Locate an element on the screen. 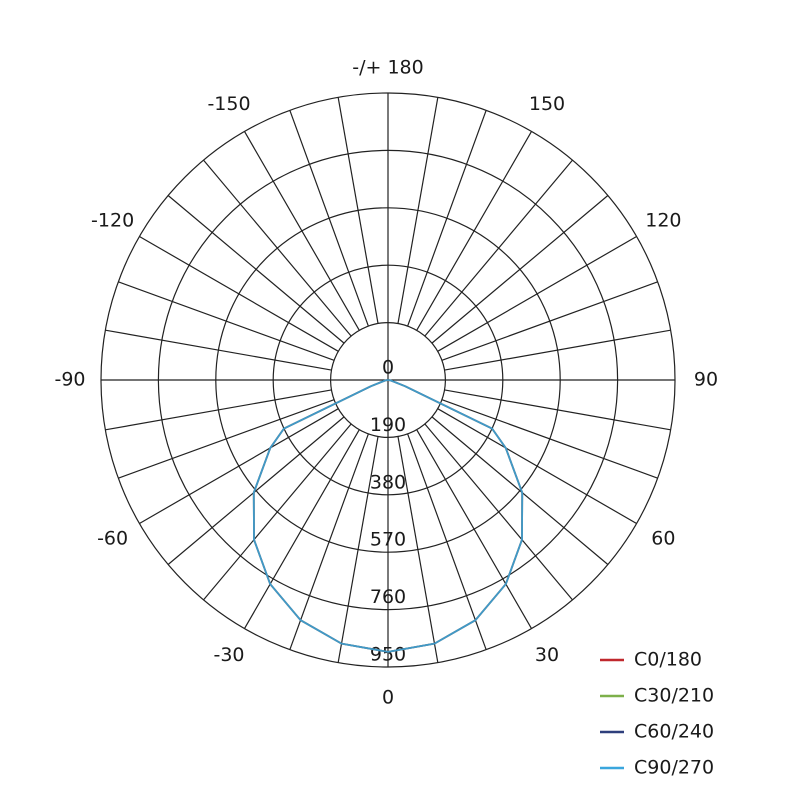 The width and height of the screenshot is (800, 800). angle-label: 120 is located at coordinates (663, 221).